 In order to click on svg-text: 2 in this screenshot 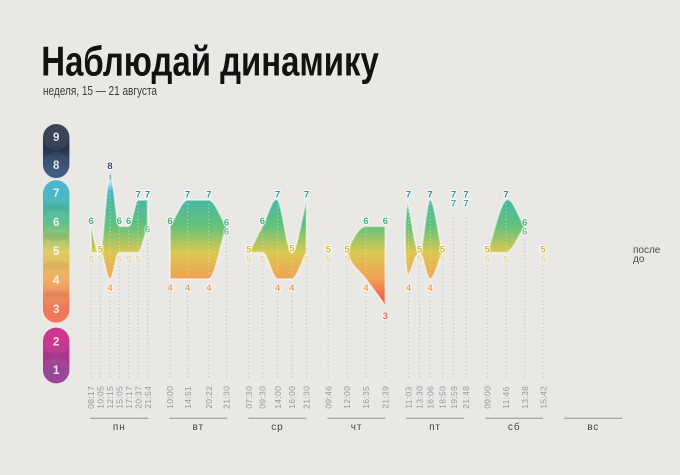, I will do `click(56, 343)`.